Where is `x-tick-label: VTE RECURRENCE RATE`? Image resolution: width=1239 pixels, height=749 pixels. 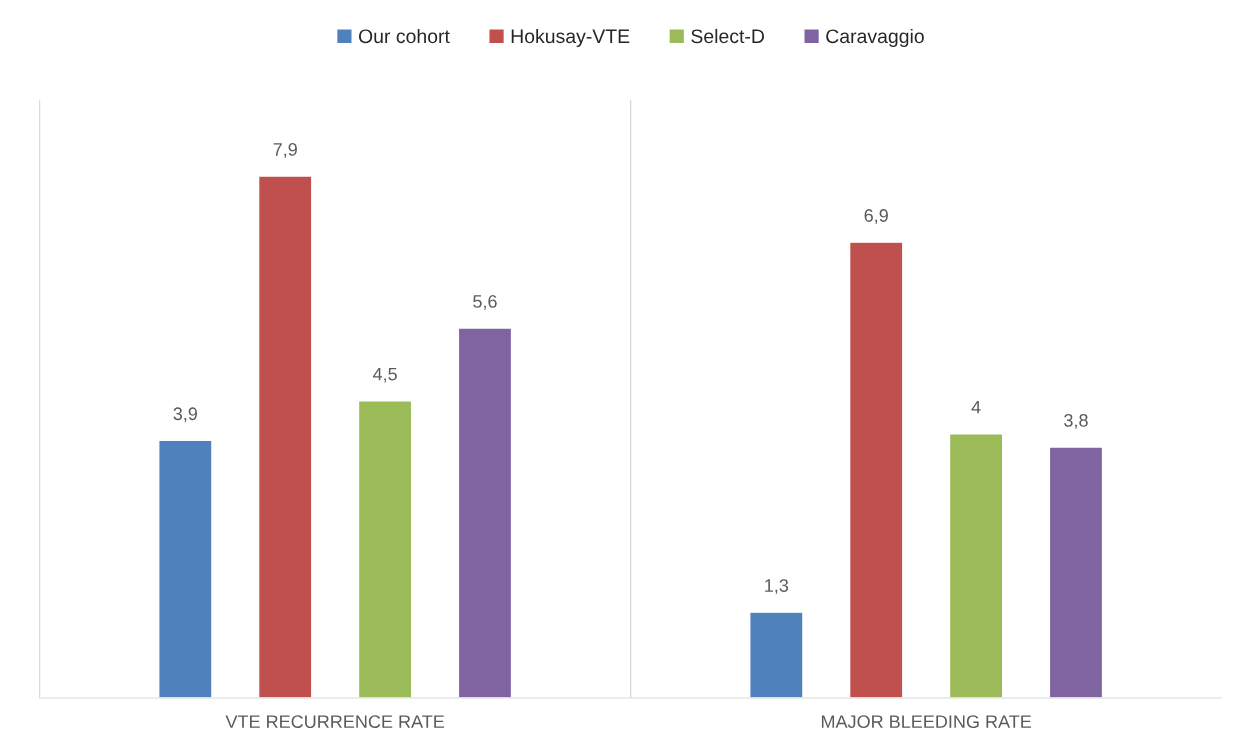
x-tick-label: VTE RECURRENCE RATE is located at coordinates (335, 721).